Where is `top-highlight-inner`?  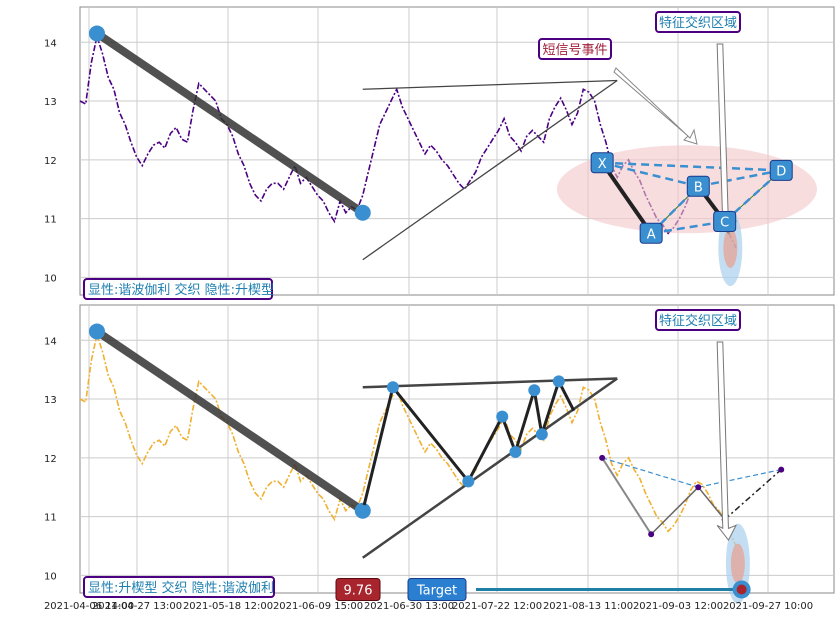 top-highlight-inner is located at coordinates (730, 247).